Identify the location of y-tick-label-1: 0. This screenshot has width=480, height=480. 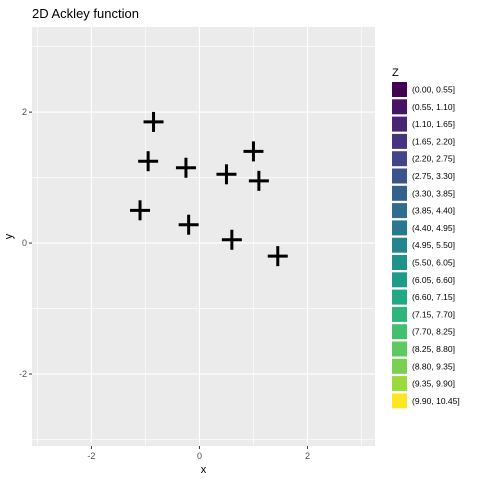
(24, 243).